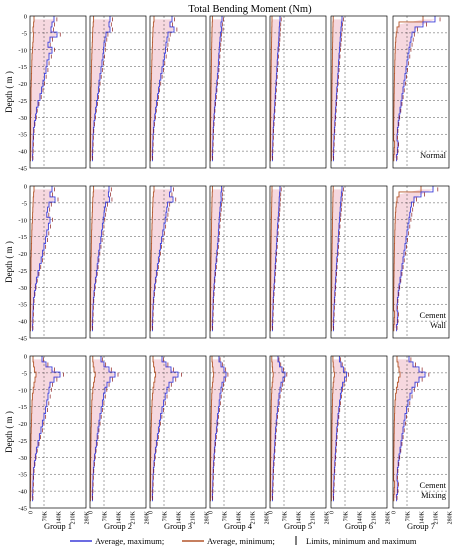 The height and width of the screenshot is (550, 459). What do you see at coordinates (22, 271) in the screenshot?
I see `y-tick-label: -25` at bounding box center [22, 271].